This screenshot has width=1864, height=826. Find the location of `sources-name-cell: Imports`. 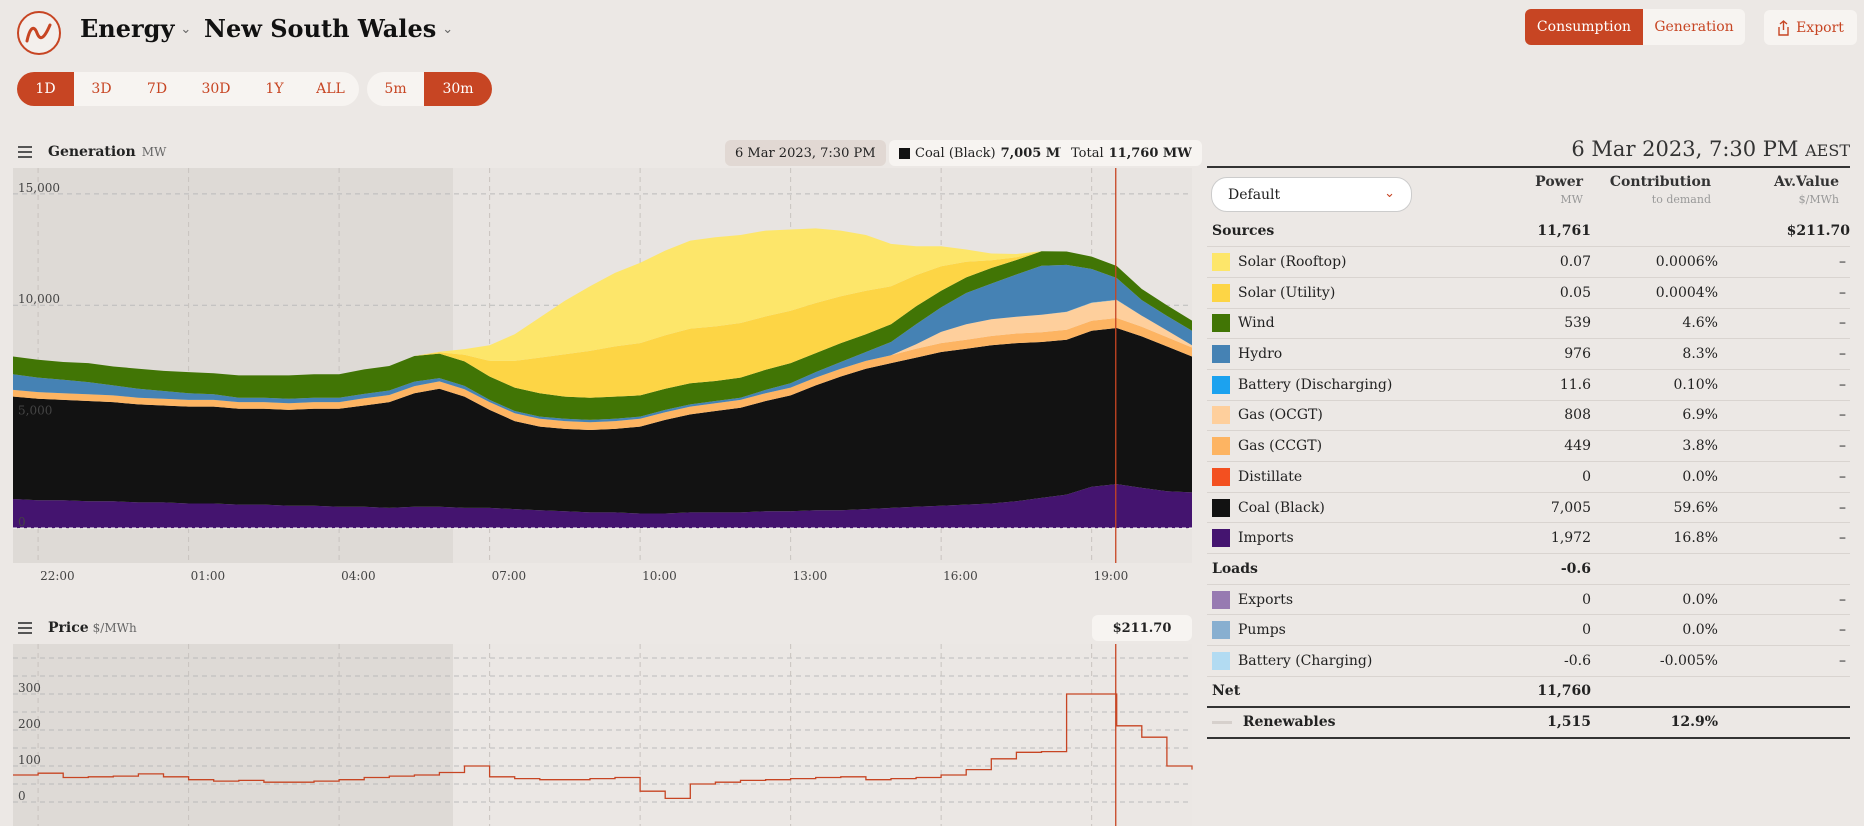

sources-name-cell: Imports is located at coordinates (1337, 538).